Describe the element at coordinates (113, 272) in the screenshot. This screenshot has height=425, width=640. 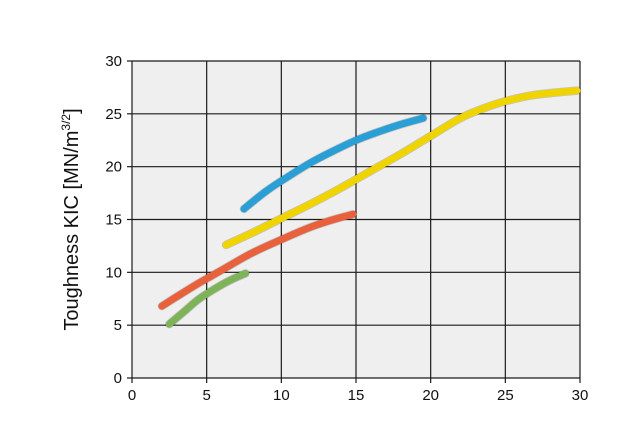
I see `y-tick-label: 10` at that location.